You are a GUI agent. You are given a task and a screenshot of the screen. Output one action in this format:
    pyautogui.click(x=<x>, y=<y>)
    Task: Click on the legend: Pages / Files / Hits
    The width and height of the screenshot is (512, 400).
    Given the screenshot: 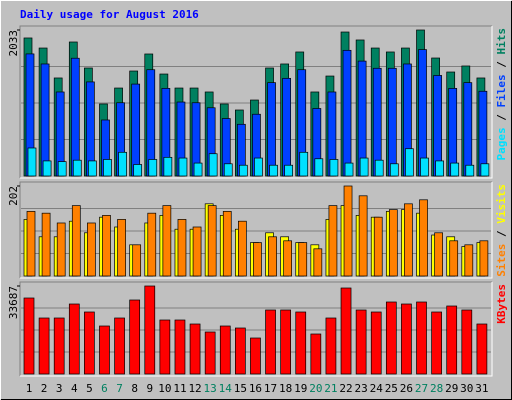 What is the action you would take?
    pyautogui.click(x=501, y=94)
    